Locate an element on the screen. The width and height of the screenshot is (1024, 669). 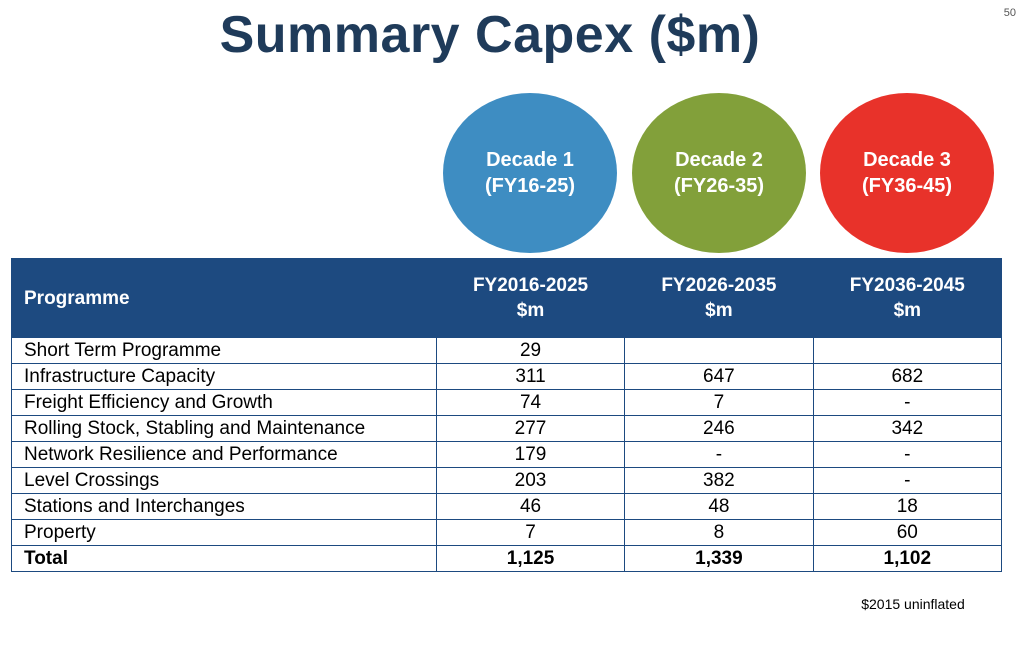
table-row: Infrastructure Capacity 311 647 682 is located at coordinates (507, 376).